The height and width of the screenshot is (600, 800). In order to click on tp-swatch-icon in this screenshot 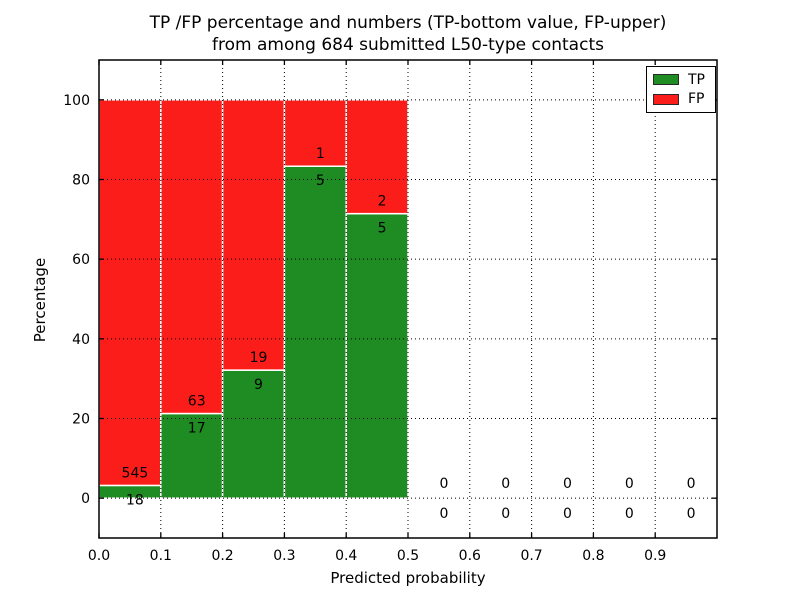, I will do `click(666, 80)`.